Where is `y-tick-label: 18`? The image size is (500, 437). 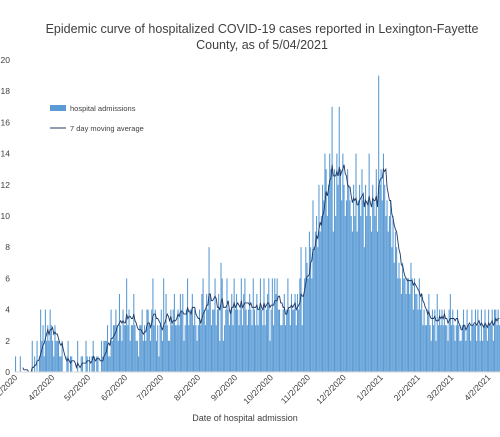 y-tick-label: 18 is located at coordinates (6, 91).